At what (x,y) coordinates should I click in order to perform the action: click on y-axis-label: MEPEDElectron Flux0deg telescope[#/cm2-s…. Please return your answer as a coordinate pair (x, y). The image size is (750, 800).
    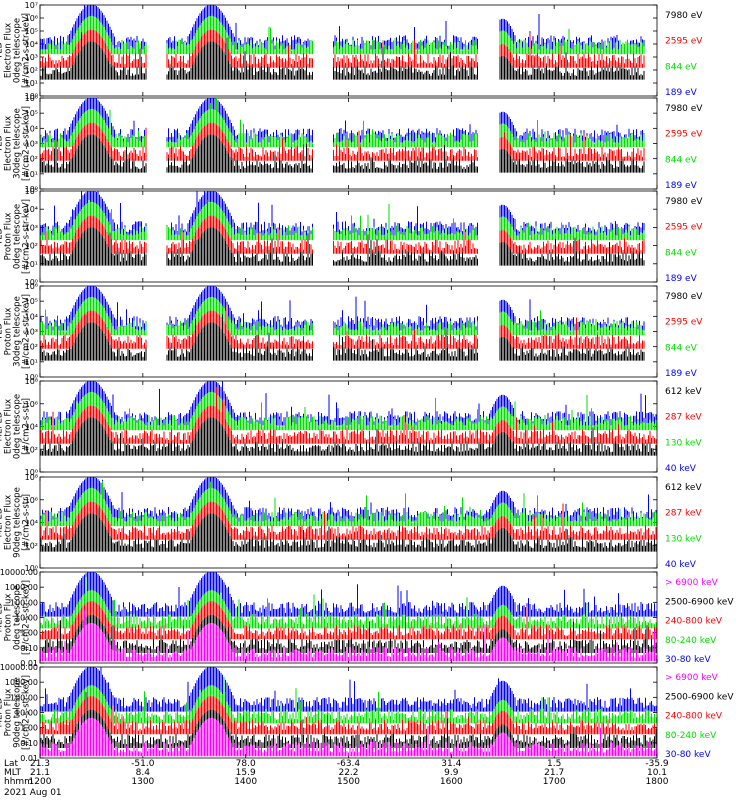
    Looking at the image, I should click on (16, 426).